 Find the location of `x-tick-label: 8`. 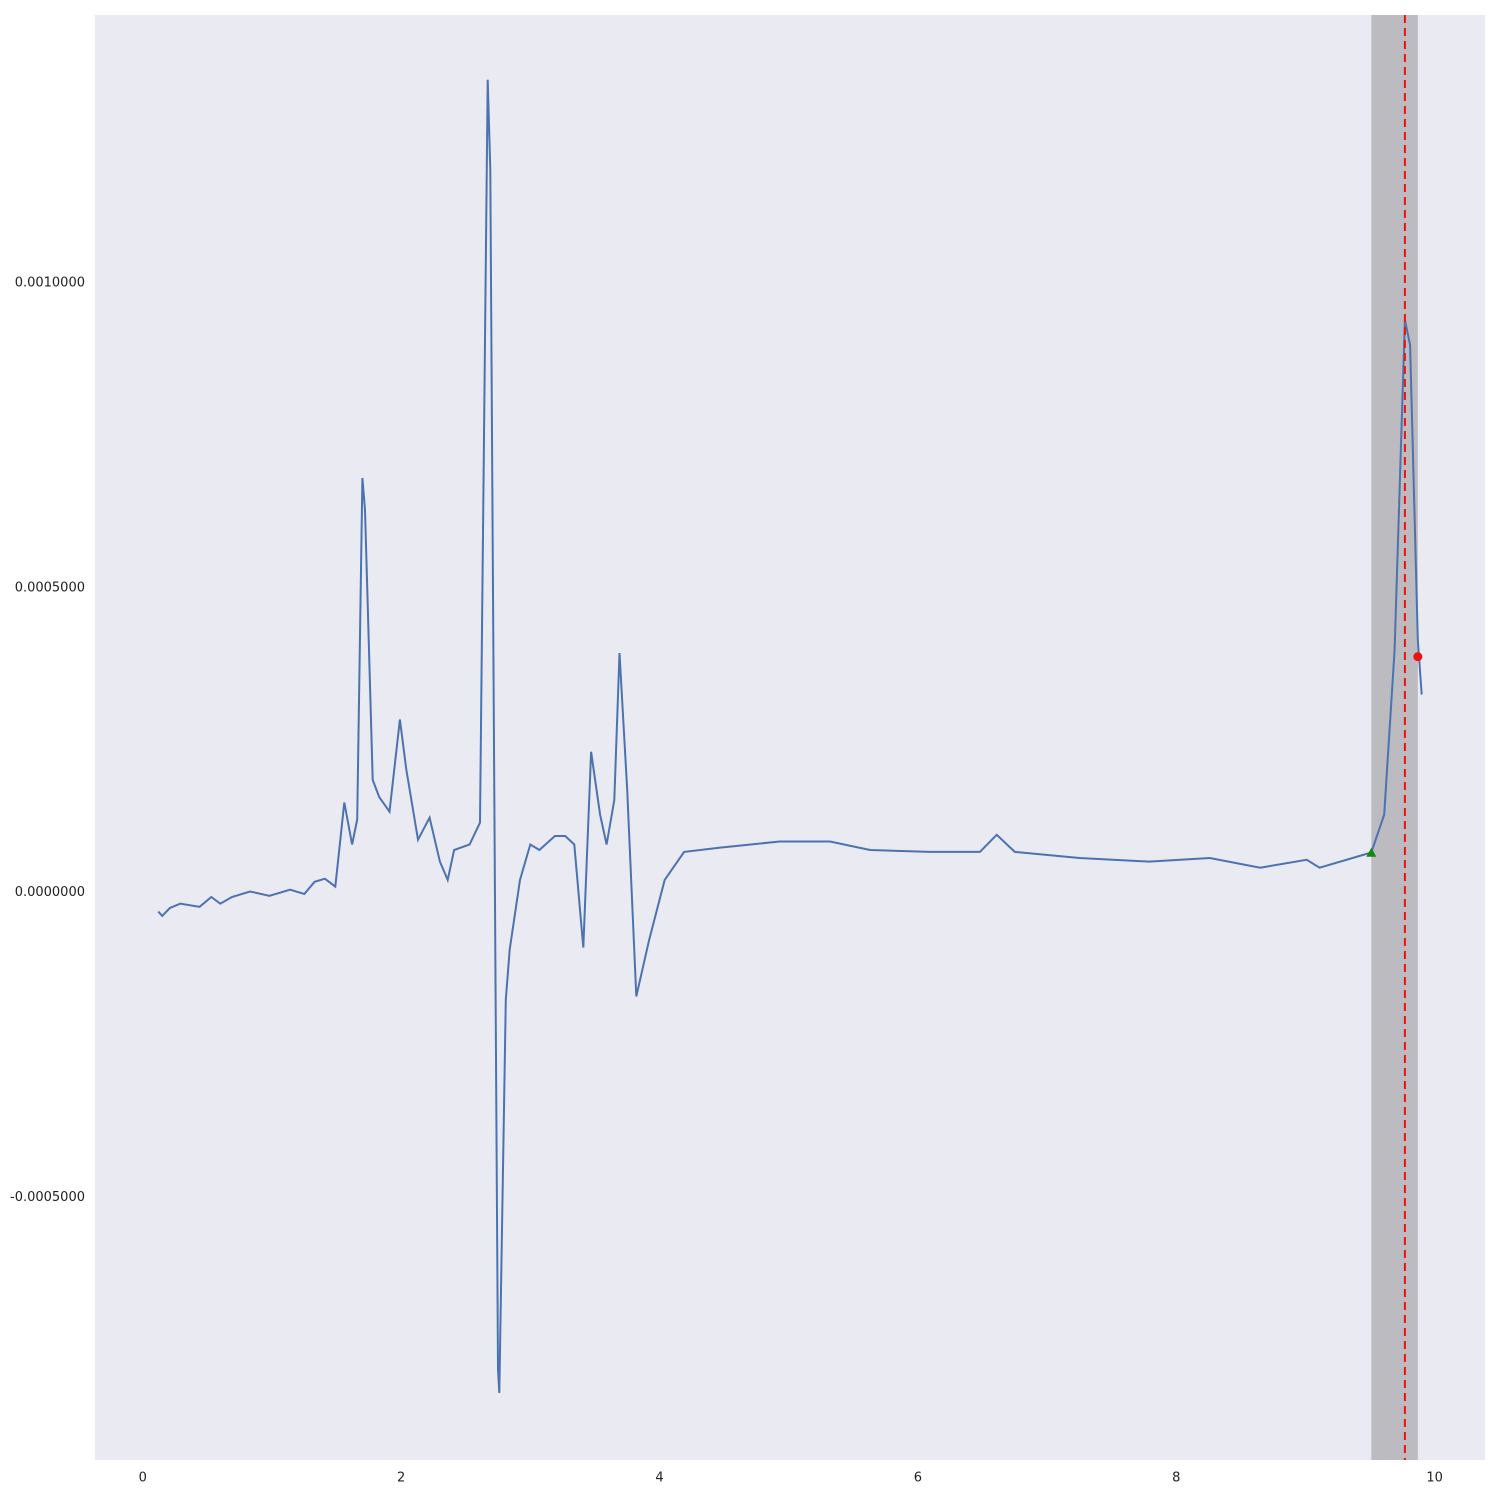

x-tick-label: 8 is located at coordinates (1176, 1478).